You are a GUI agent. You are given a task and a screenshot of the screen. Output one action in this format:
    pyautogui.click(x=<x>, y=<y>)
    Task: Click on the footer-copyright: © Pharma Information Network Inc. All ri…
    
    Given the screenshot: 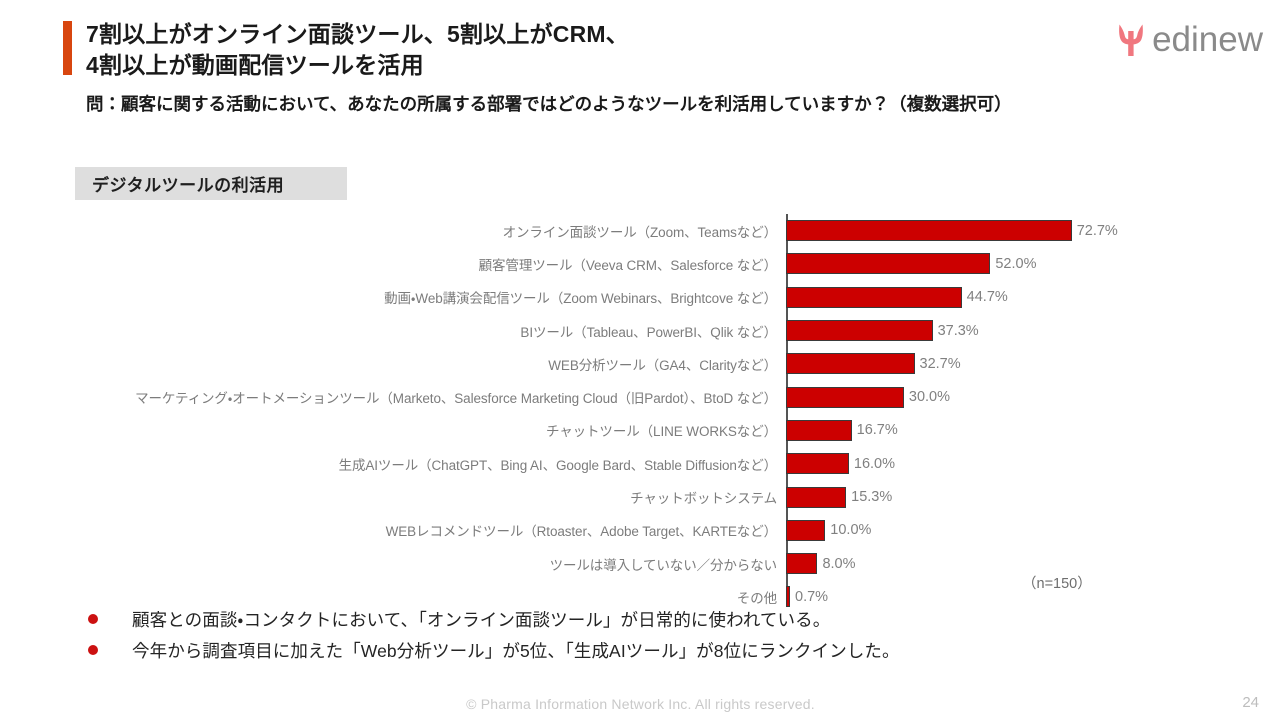 What is the action you would take?
    pyautogui.click(x=640, y=704)
    